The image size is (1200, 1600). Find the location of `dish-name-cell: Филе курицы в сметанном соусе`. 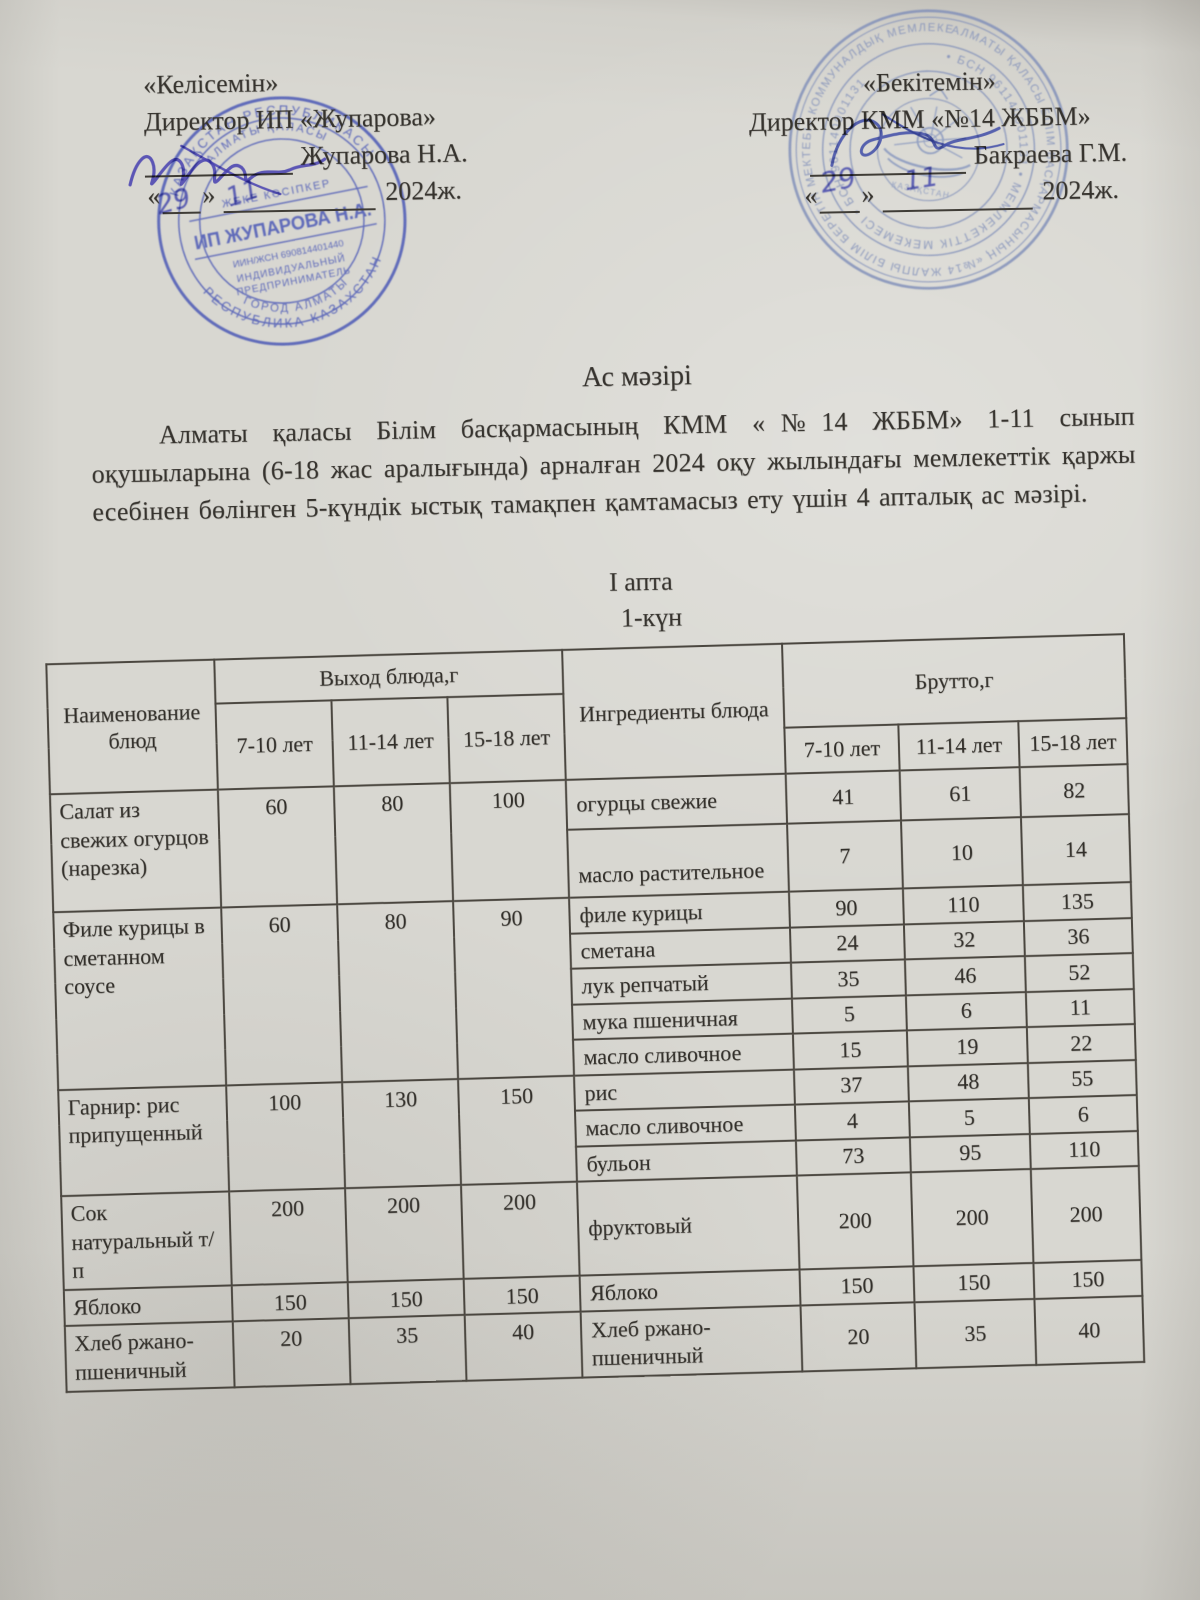

dish-name-cell: Филе курицы в сметанном соусе is located at coordinates (140, 998).